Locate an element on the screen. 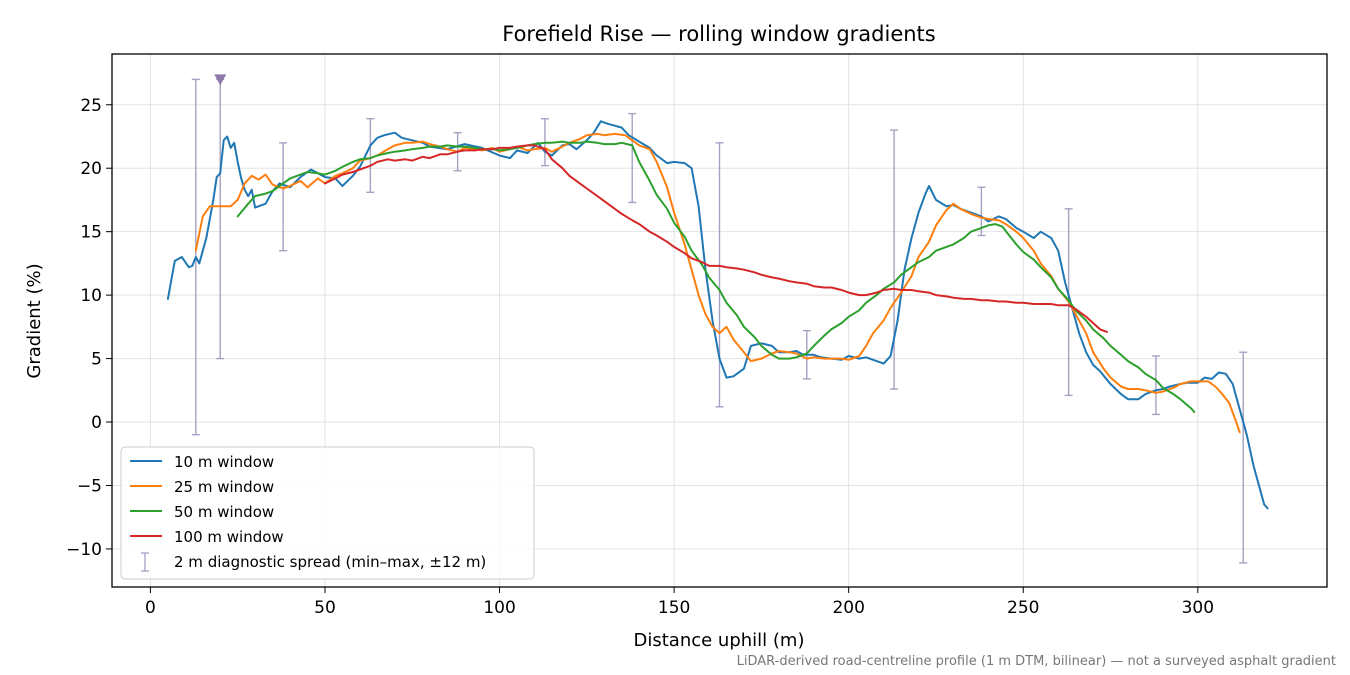 The height and width of the screenshot is (675, 1350). x-axis-label: Distance uphill (m) is located at coordinates (719, 640).